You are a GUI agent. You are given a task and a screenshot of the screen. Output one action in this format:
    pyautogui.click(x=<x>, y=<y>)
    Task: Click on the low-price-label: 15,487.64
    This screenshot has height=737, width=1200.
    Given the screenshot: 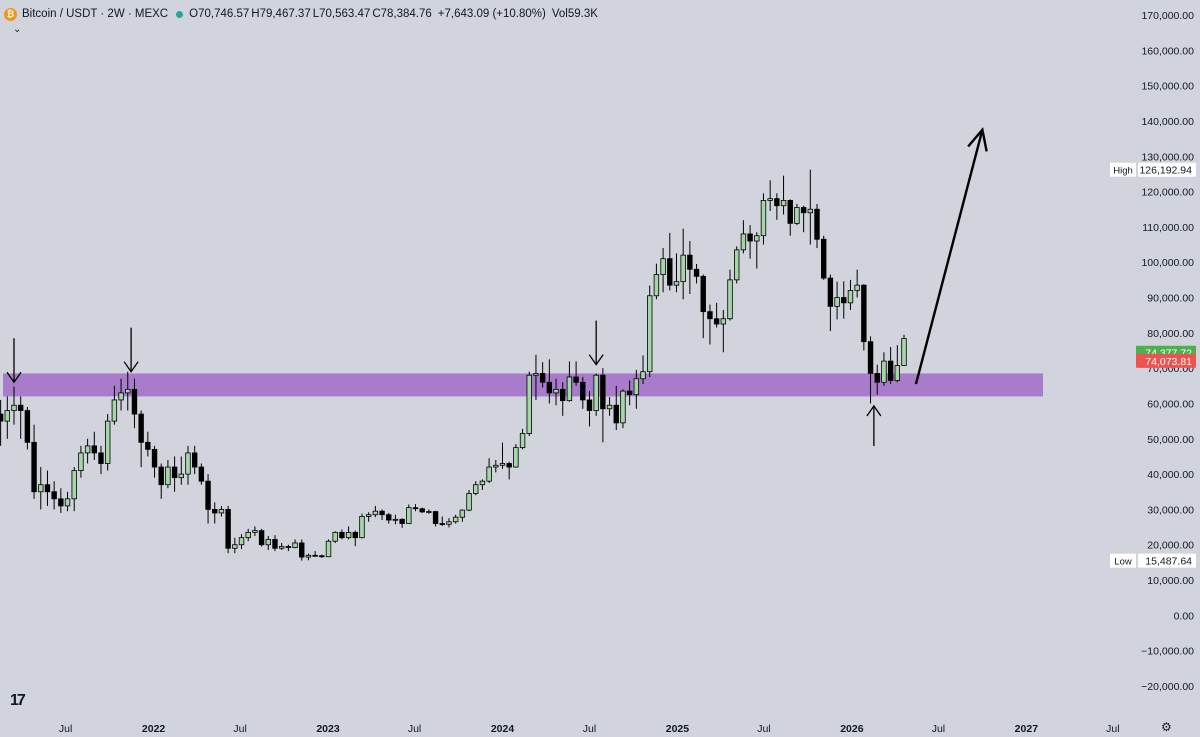 What is the action you would take?
    pyautogui.click(x=1167, y=560)
    